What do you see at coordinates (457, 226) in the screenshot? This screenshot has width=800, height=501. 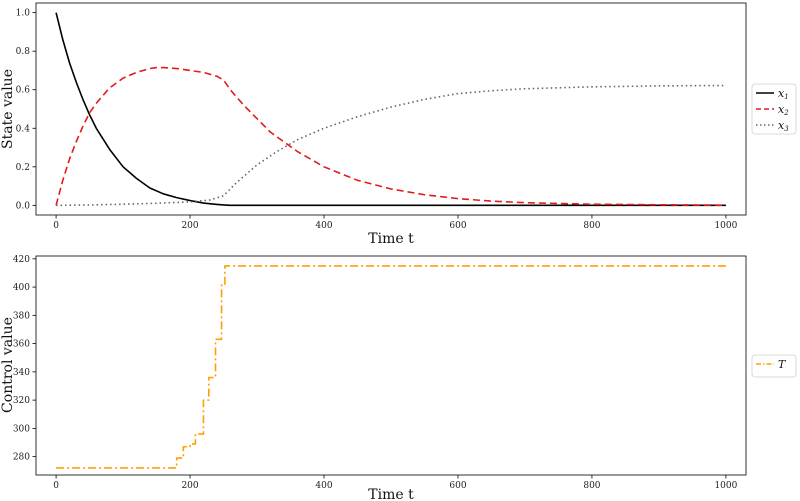 I see `state-xtick-label: 600` at bounding box center [457, 226].